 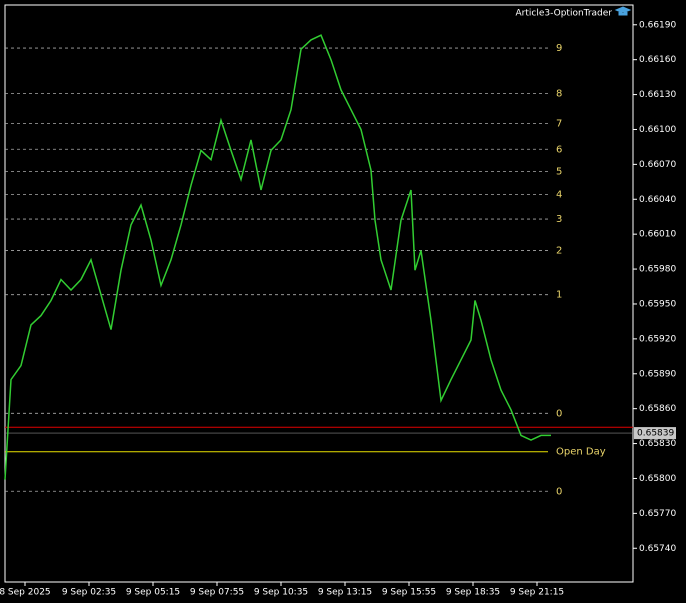 What do you see at coordinates (657, 374) in the screenshot?
I see `y-tick-label: 0.65890` at bounding box center [657, 374].